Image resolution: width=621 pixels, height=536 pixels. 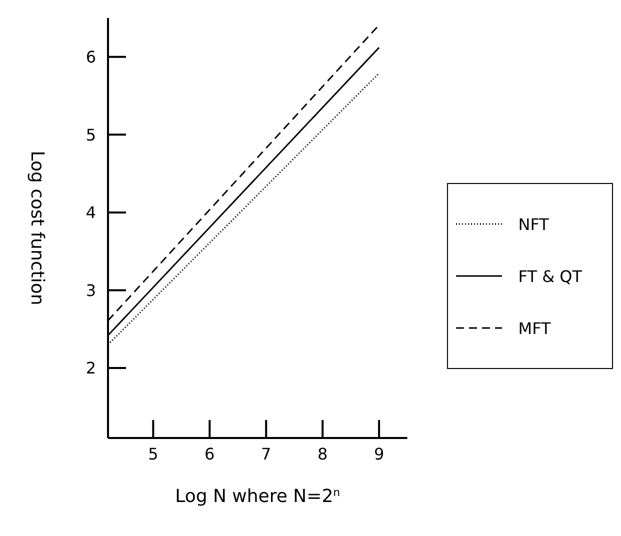 What do you see at coordinates (37, 228) in the screenshot?
I see `y-axis-title: Log cost function` at bounding box center [37, 228].